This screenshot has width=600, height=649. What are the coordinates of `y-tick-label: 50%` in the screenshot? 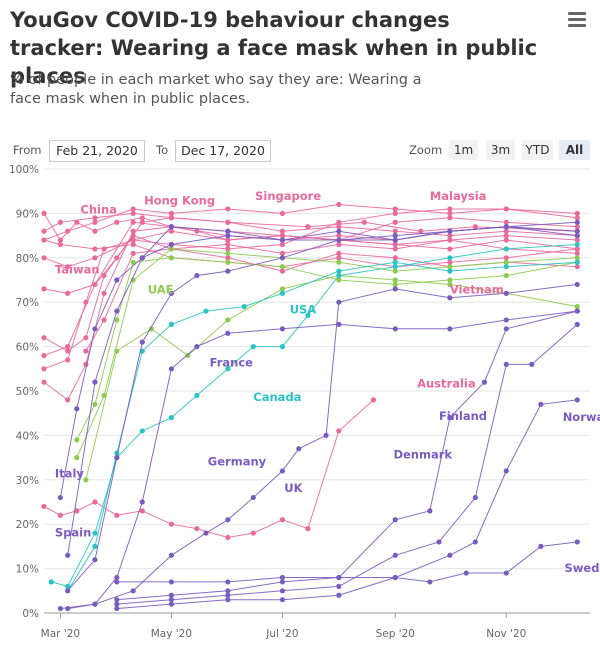 It's located at (27, 392).